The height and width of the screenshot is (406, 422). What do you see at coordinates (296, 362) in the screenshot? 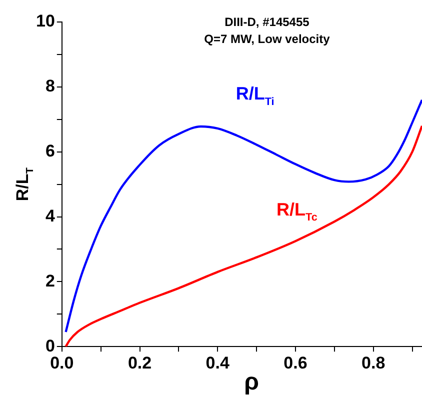
I see `x-tick-label: 0.6` at bounding box center [296, 362].